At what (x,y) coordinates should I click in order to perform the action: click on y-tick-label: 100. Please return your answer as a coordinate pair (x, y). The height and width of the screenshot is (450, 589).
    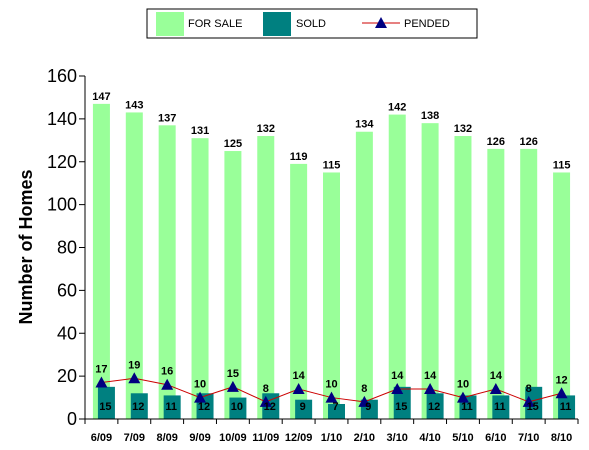
    Looking at the image, I should click on (62, 205).